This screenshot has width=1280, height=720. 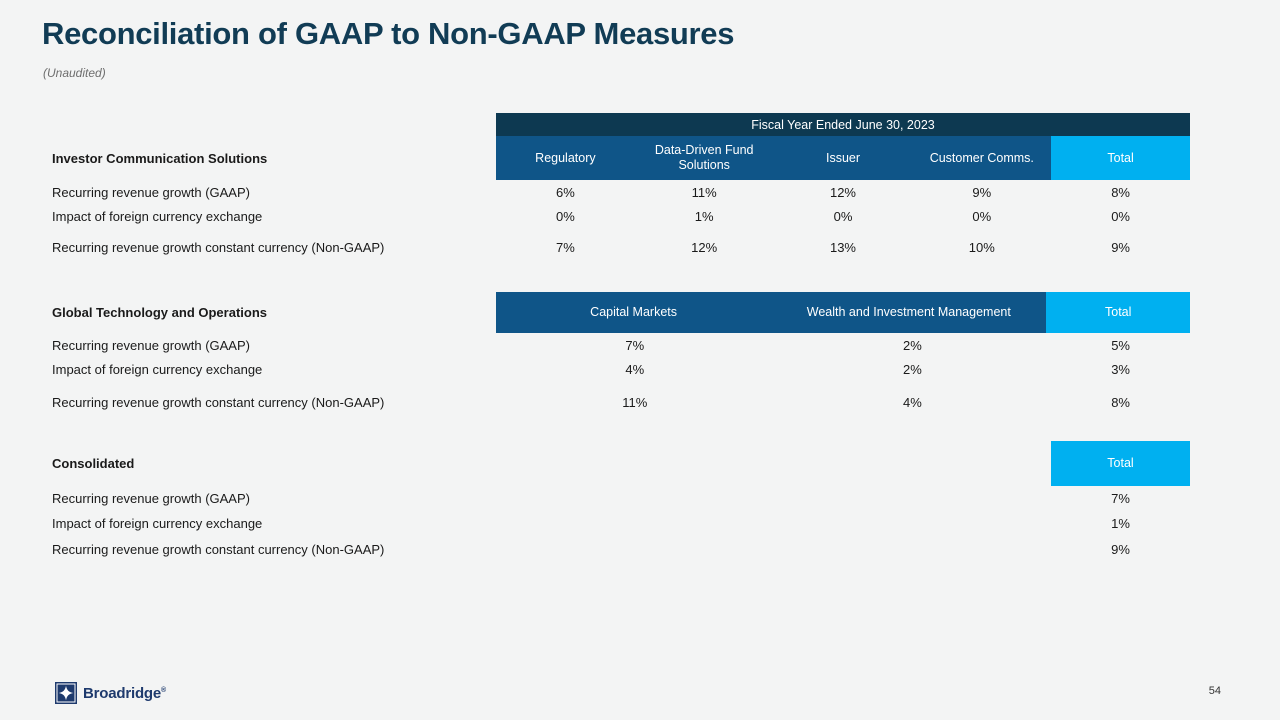 I want to click on header-spacer, so click(x=773, y=463).